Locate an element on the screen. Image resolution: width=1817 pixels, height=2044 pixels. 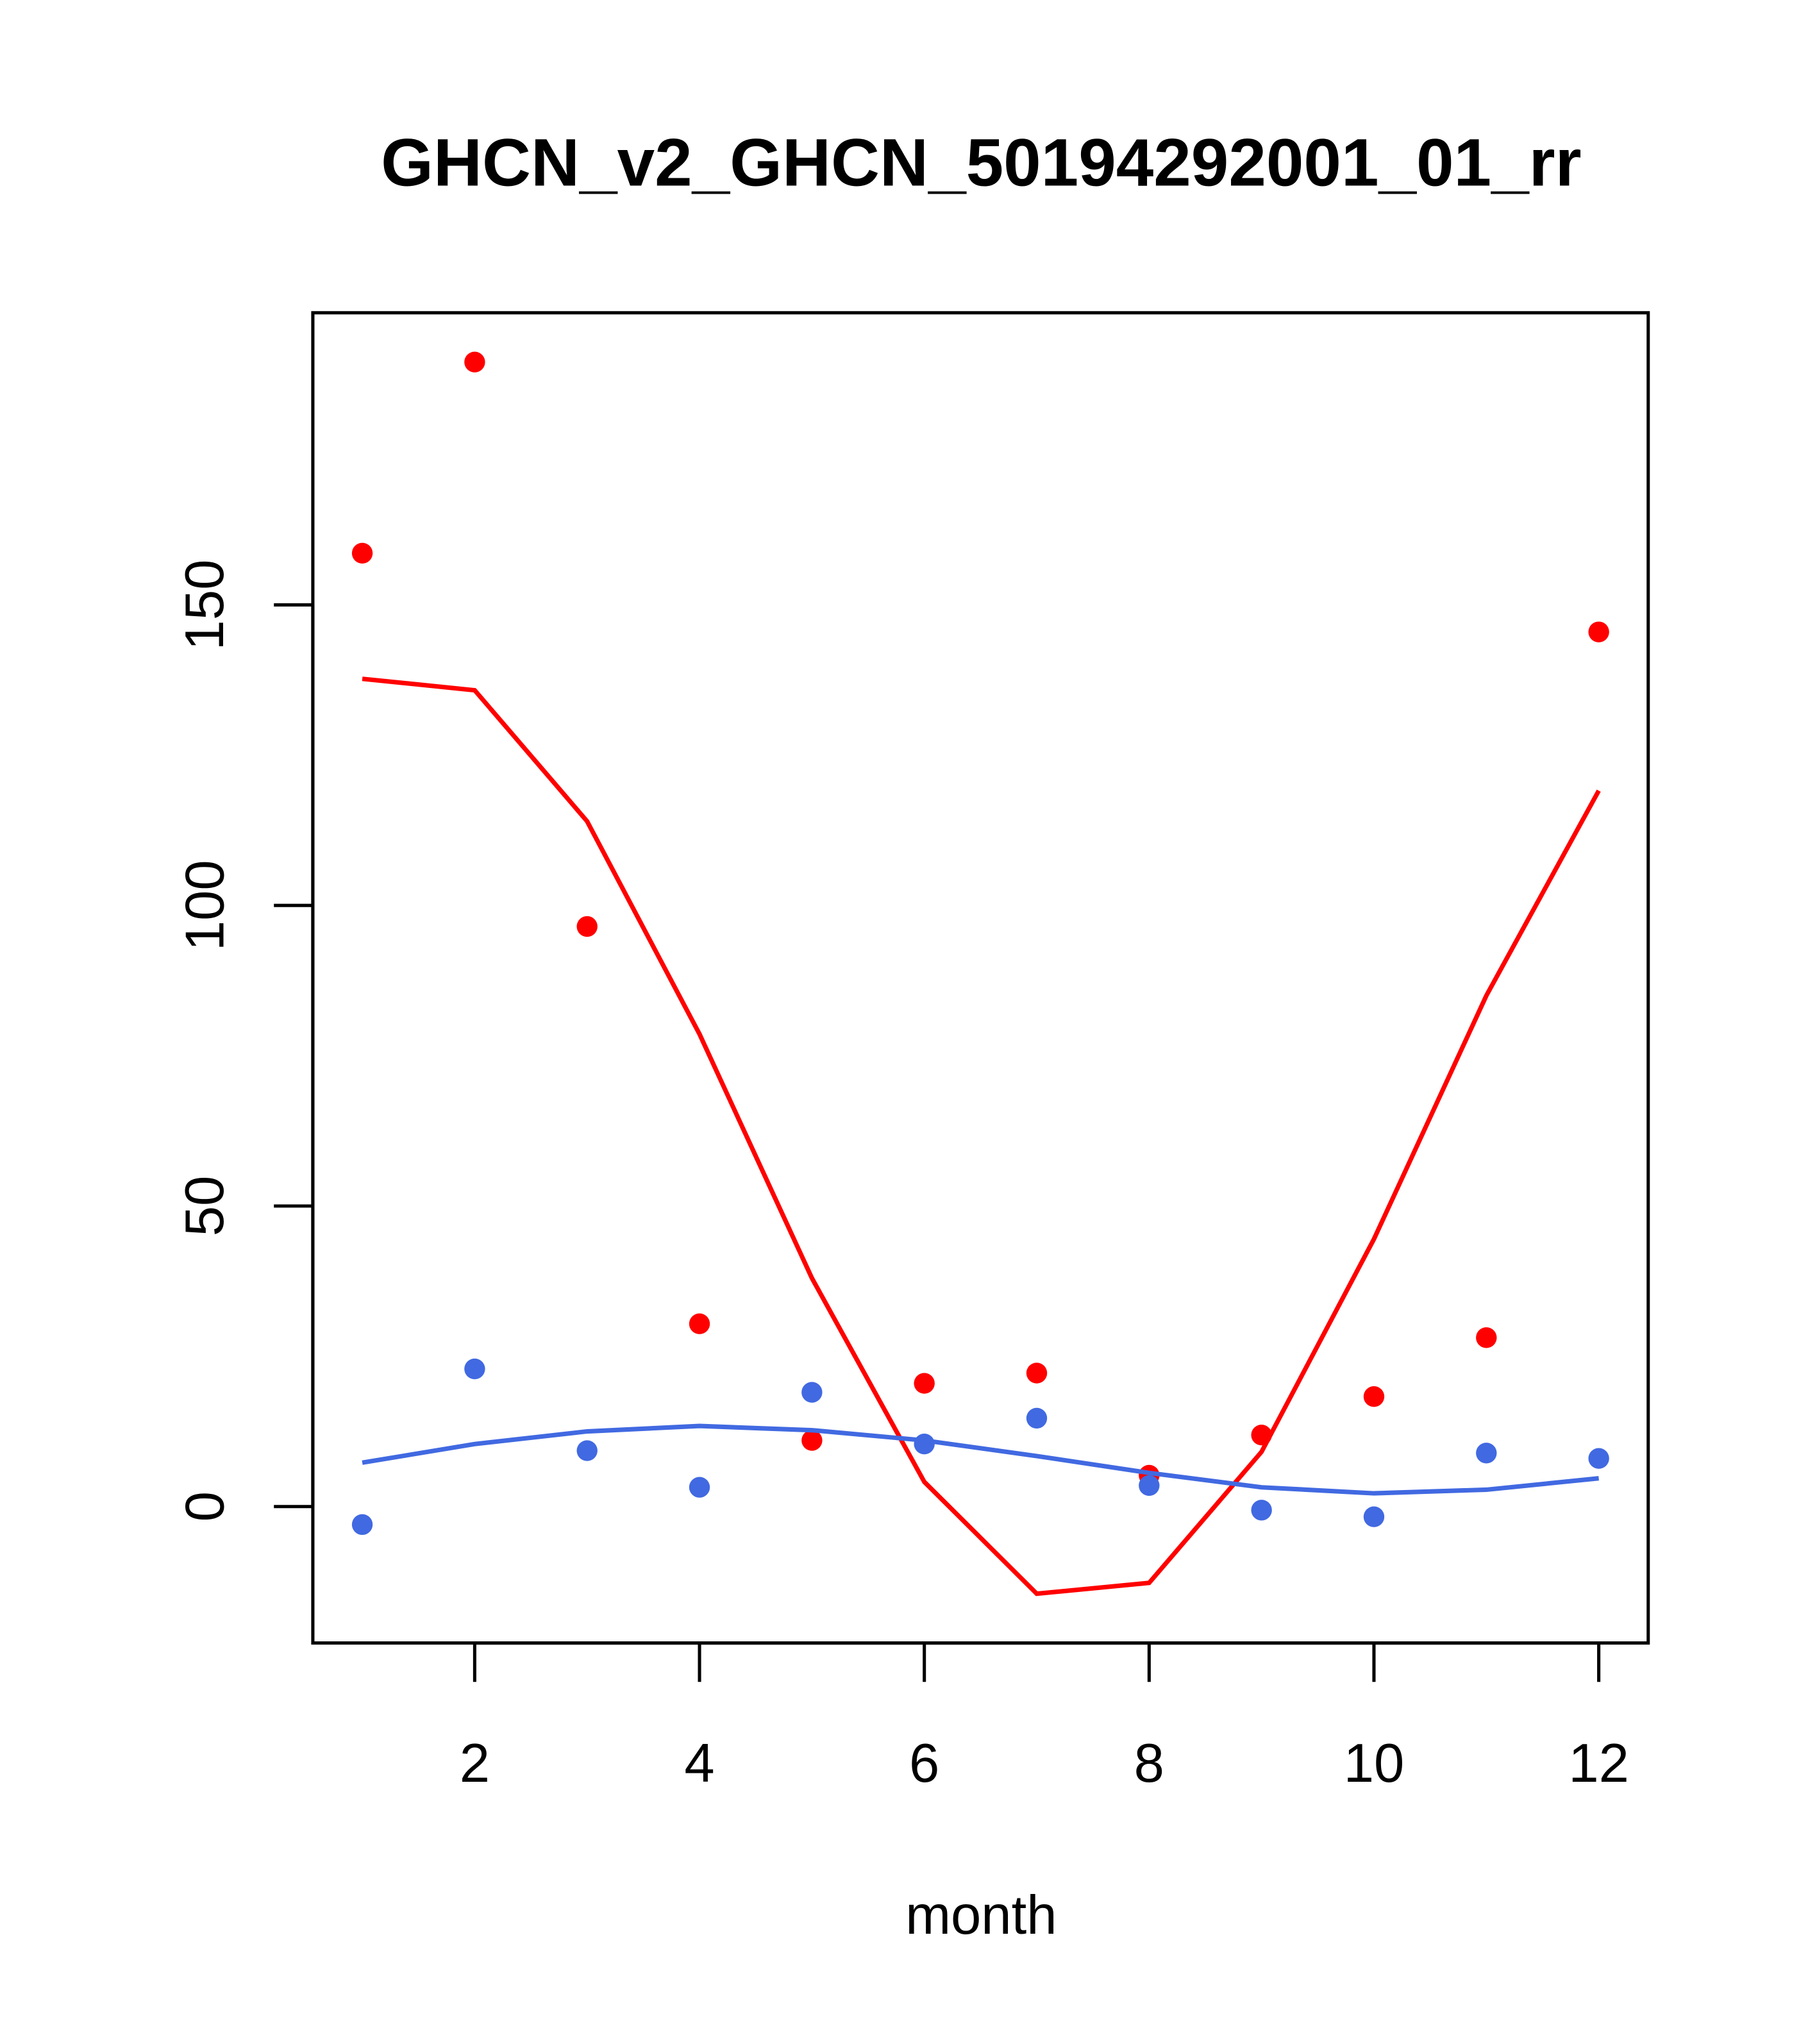
y-tick-label: 100 is located at coordinates (204, 905).